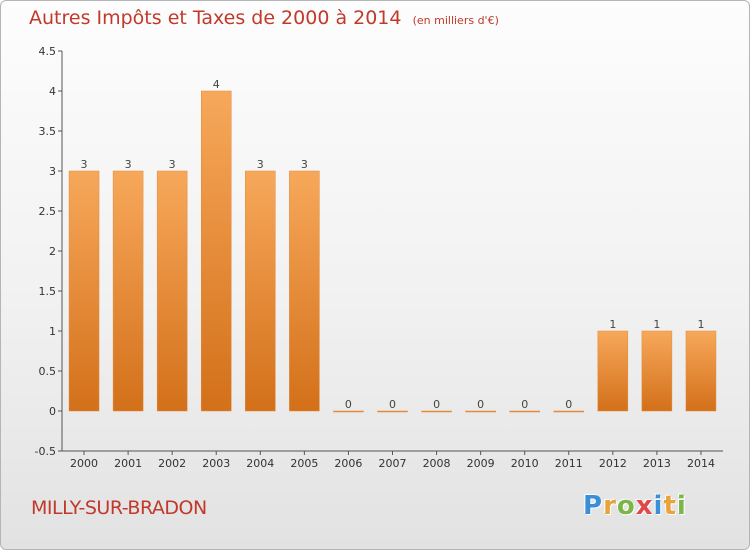 The image size is (750, 550). I want to click on data-label: 4, so click(216, 84).